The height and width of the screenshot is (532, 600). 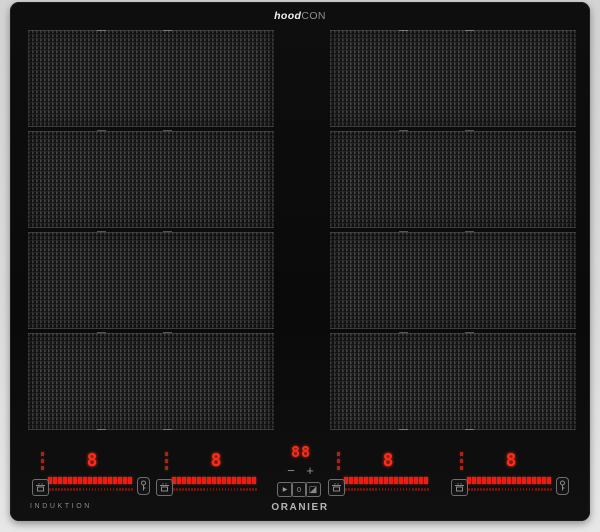 What do you see at coordinates (461, 455) in the screenshot?
I see `timer-mini-digit: 8` at bounding box center [461, 455].